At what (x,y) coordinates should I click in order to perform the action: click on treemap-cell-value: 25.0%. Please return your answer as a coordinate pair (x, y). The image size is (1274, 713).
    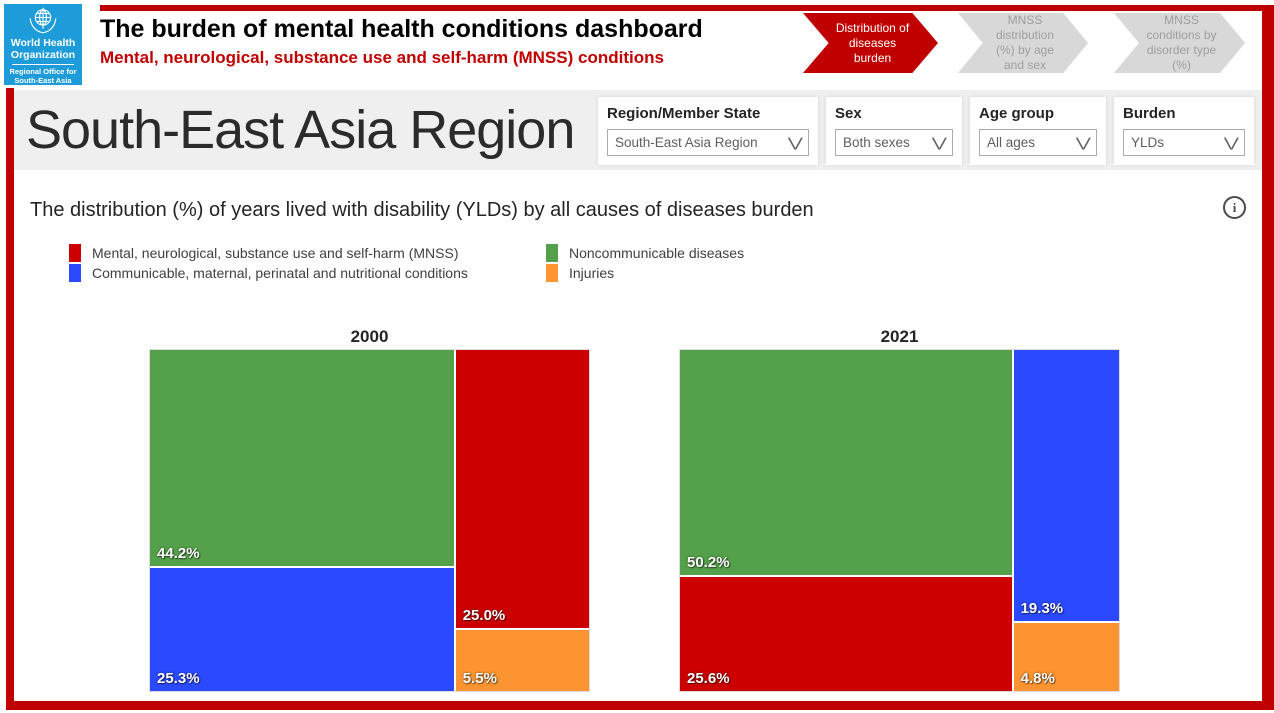
    Looking at the image, I should click on (484, 615).